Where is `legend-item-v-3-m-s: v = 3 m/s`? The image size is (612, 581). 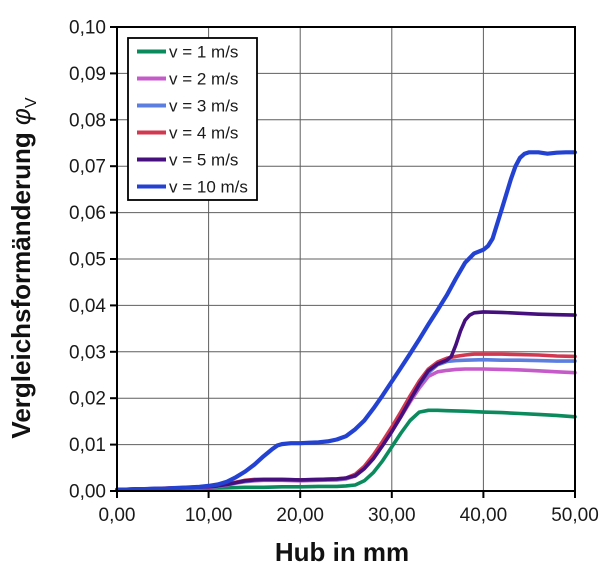
legend-item-v-3-m-s: v = 3 m/s is located at coordinates (187, 106).